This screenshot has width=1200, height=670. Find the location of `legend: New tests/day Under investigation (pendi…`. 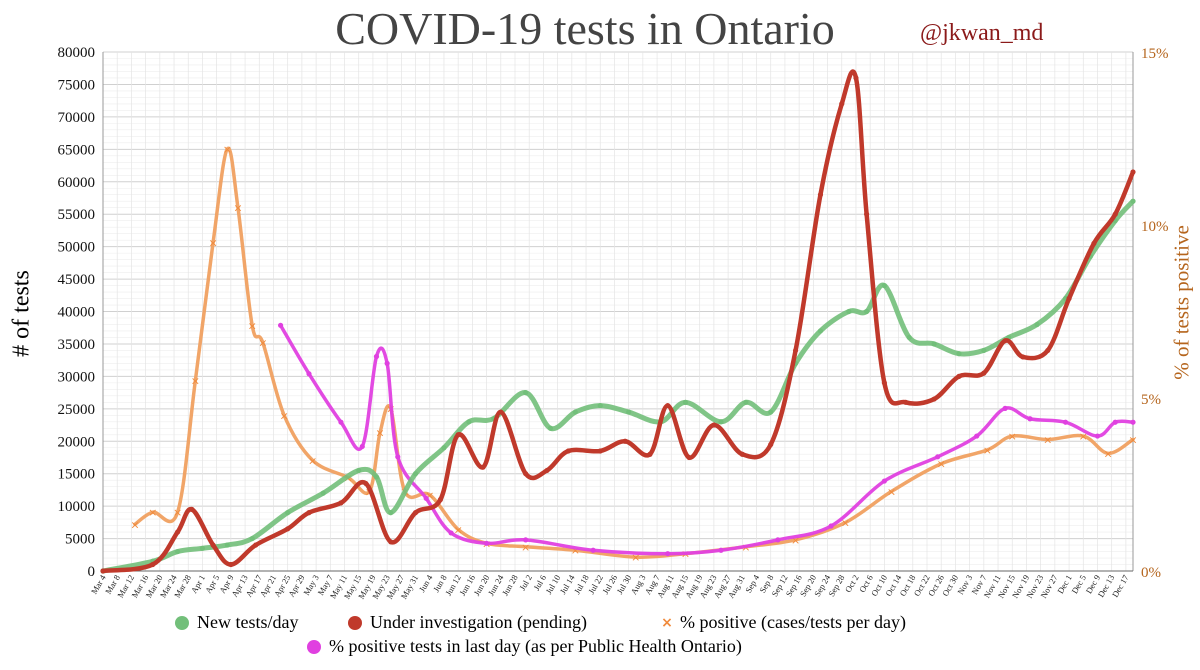

legend: New tests/day Under investigation (pendi… is located at coordinates (600, 636).